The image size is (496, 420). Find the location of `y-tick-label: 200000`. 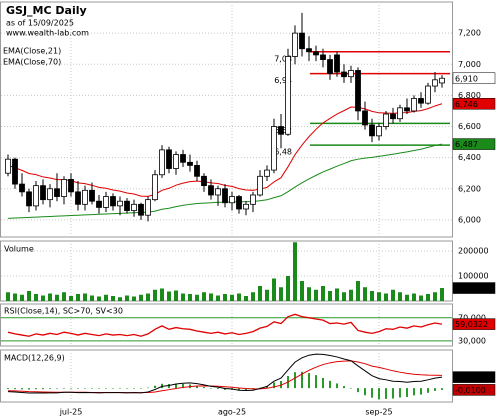

y-tick-label: 200000 is located at coordinates (473, 251).